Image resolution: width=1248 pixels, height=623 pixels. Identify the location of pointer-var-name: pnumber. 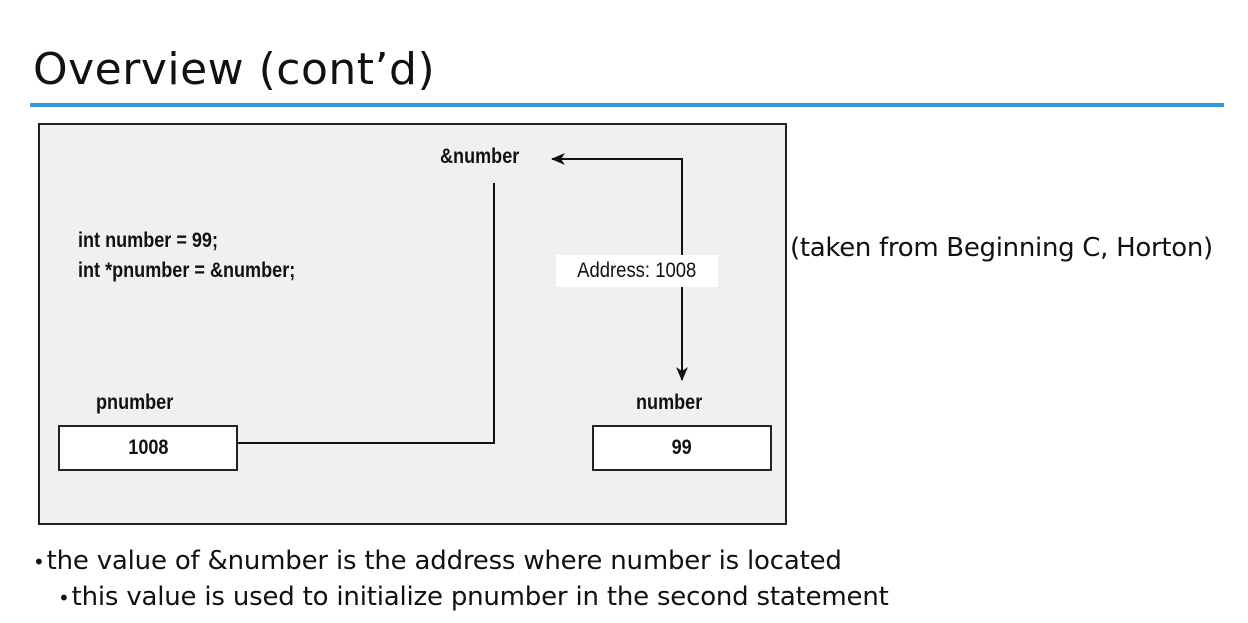
(135, 402).